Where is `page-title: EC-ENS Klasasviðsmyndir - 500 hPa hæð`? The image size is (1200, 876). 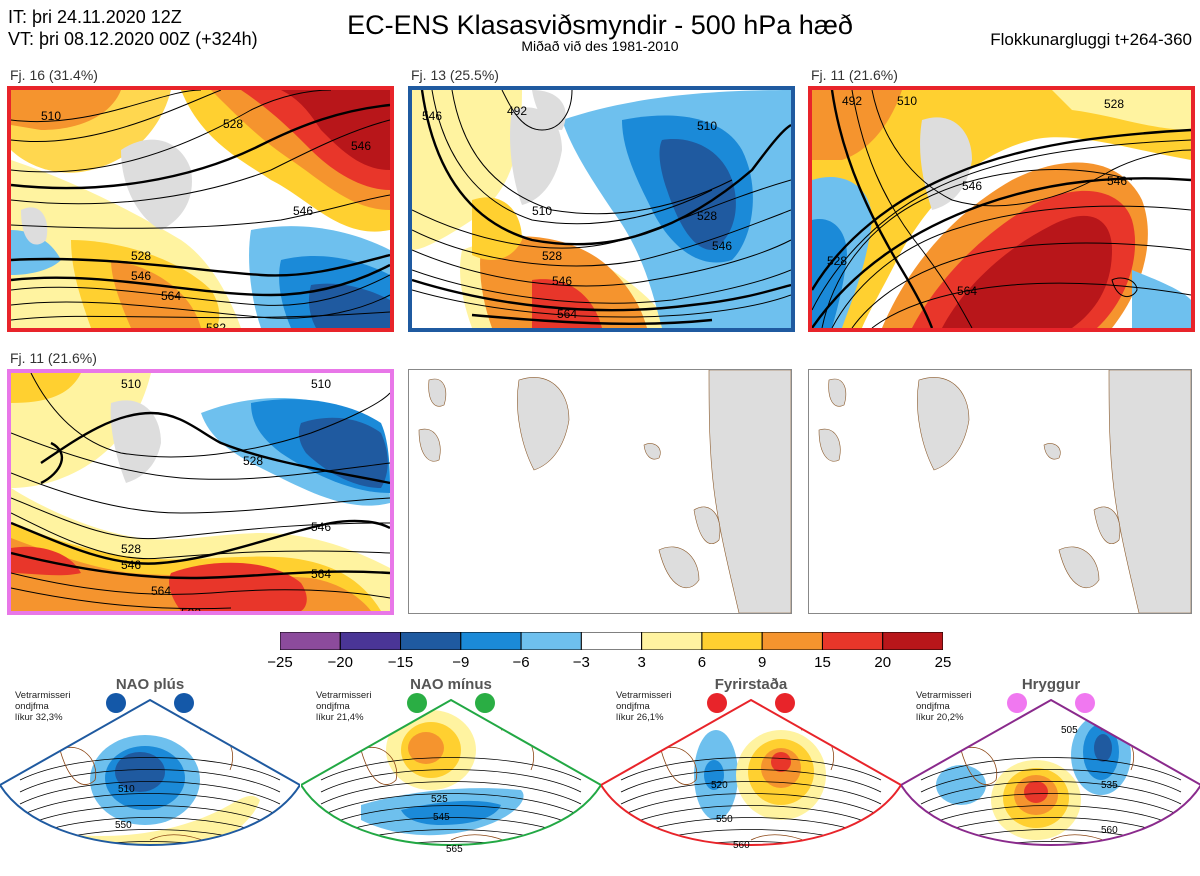
page-title: EC-ENS Klasasviðsmyndir - 500 hPa hæð is located at coordinates (600, 25).